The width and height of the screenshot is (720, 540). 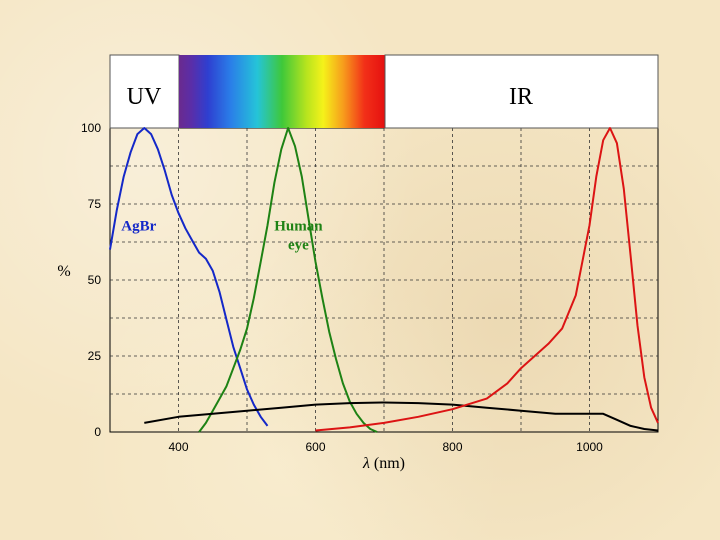 I want to click on uv-band-box, so click(x=144, y=91).